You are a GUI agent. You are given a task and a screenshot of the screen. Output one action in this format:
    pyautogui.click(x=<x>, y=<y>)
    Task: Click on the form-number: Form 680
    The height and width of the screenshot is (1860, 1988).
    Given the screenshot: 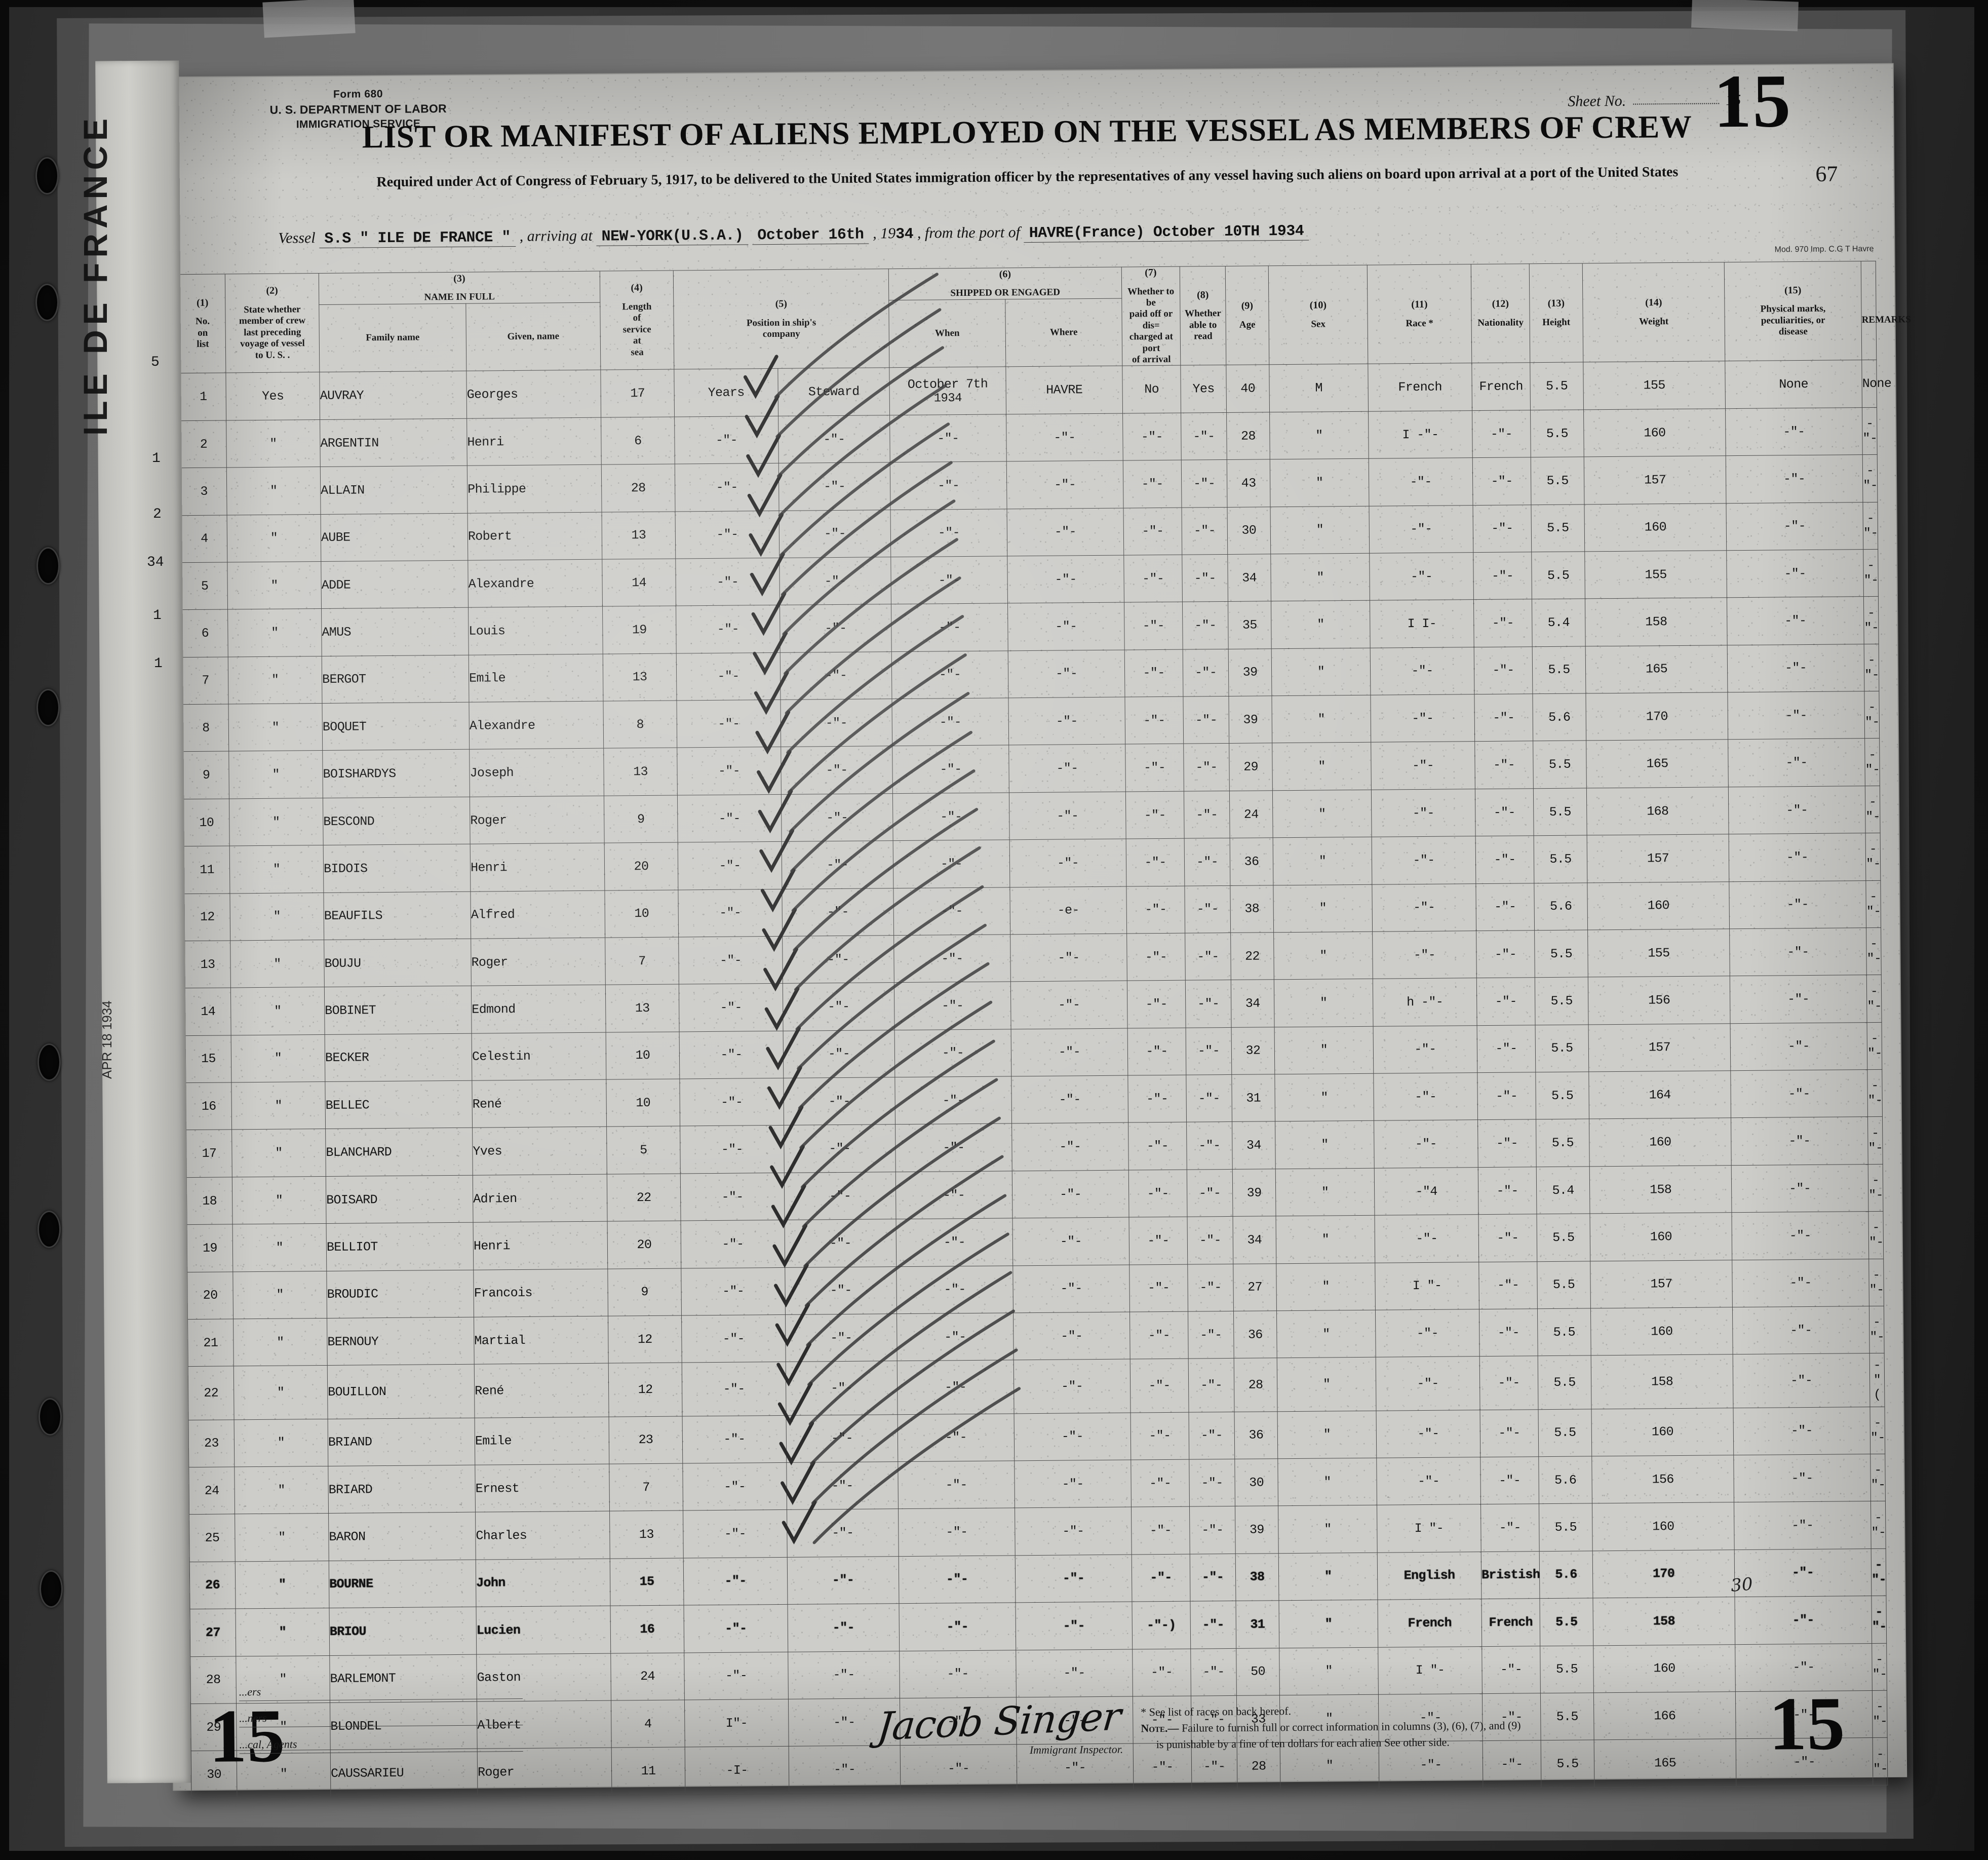 What is the action you would take?
    pyautogui.click(x=358, y=94)
    